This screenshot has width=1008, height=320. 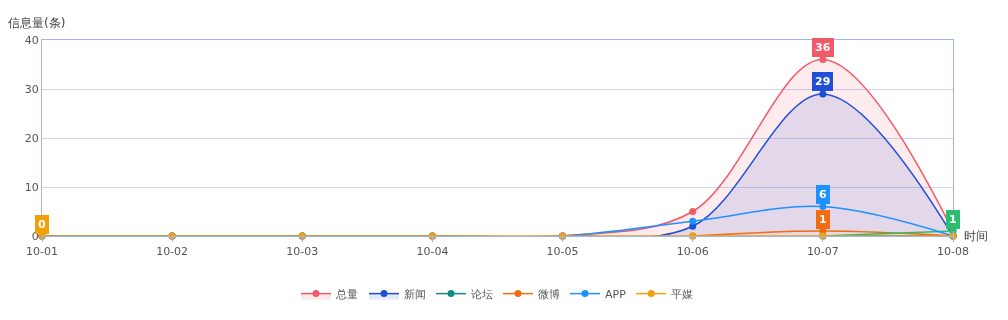 What do you see at coordinates (616, 294) in the screenshot?
I see `legend-label: APP` at bounding box center [616, 294].